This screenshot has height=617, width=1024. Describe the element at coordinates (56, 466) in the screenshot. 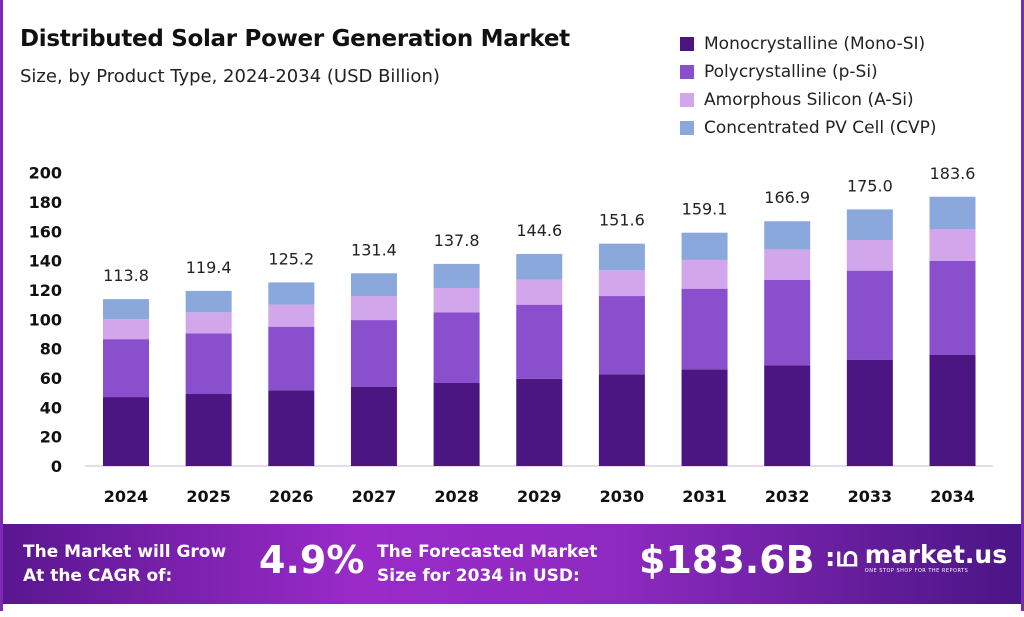

I see `y-tick-label: 0` at that location.